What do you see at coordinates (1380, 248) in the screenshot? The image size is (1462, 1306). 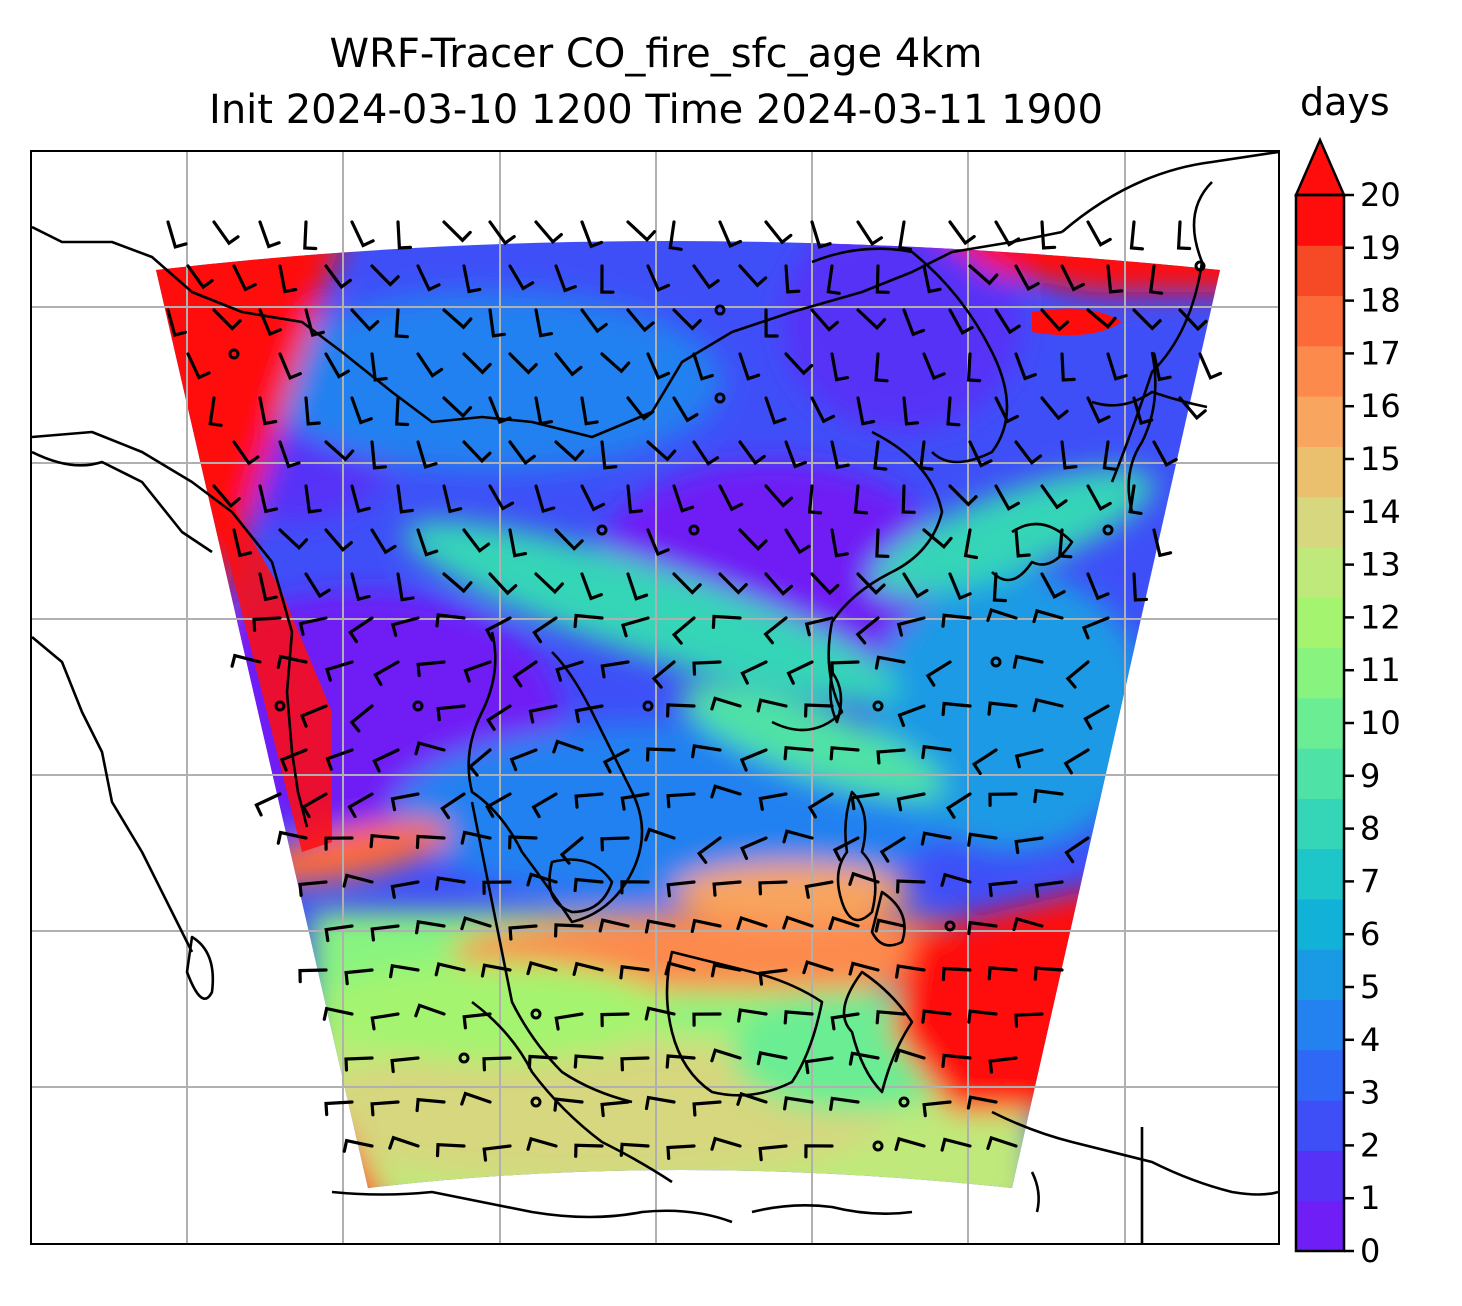 I see `colorbar-tick-label: 19` at bounding box center [1380, 248].